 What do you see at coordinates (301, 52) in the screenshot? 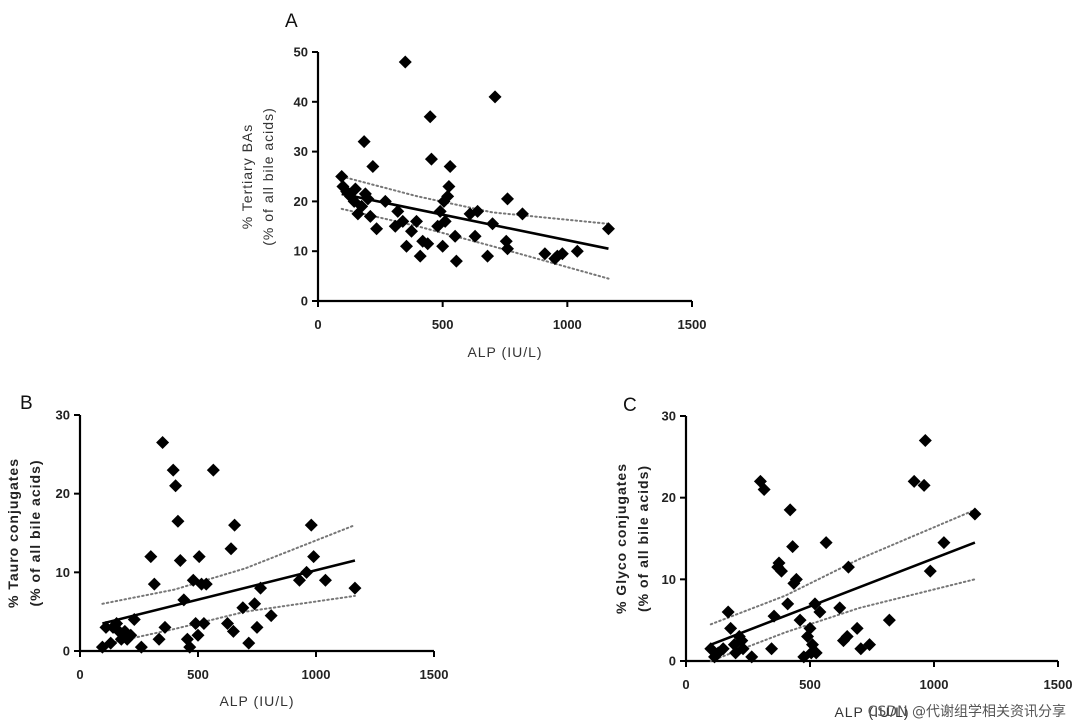
I see `y-tick-label: 50` at bounding box center [301, 52].